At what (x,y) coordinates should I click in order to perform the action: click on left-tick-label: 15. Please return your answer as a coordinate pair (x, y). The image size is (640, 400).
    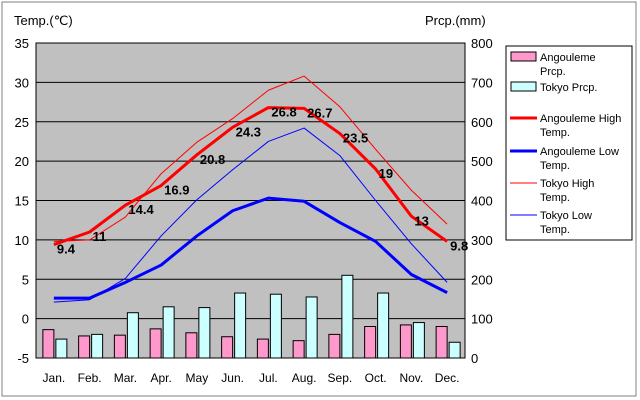
    Looking at the image, I should click on (22, 201).